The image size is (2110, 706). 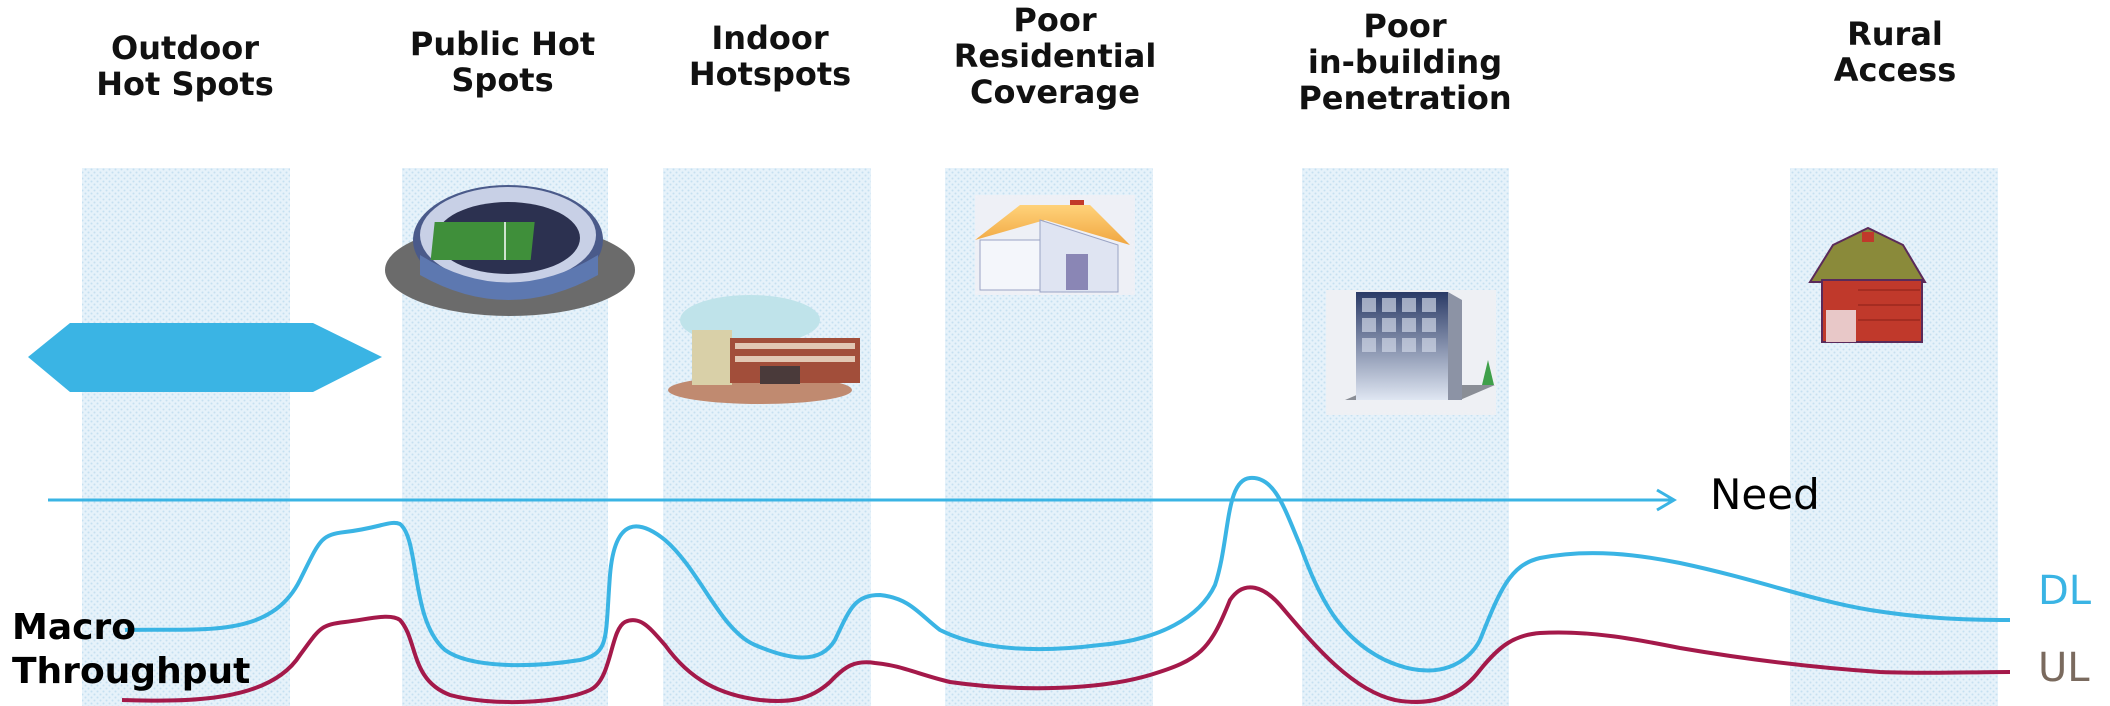 What do you see at coordinates (1765, 494) in the screenshot?
I see `need-label: Need` at bounding box center [1765, 494].